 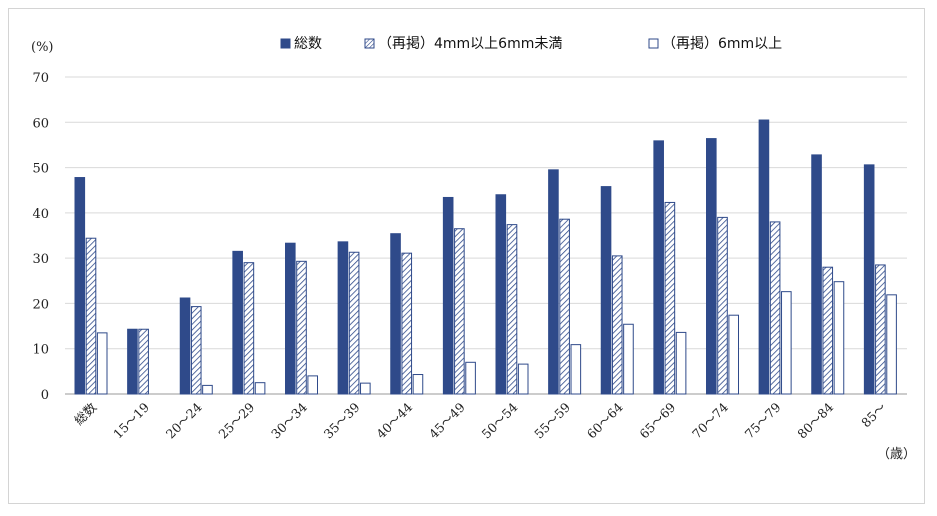 What do you see at coordinates (815, 420) in the screenshot?
I see `x-category-label: 80～84` at bounding box center [815, 420].